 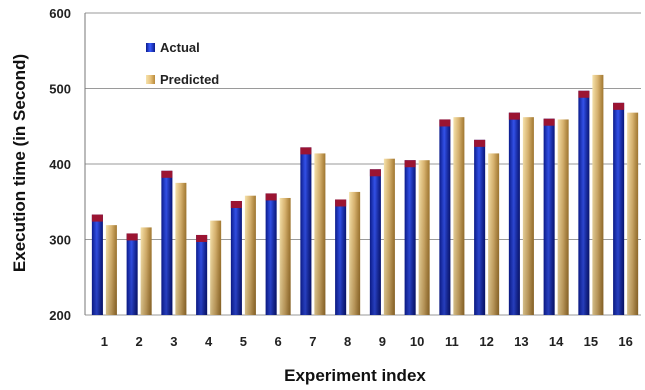 I want to click on x-tick-label: 14, so click(x=556, y=341).